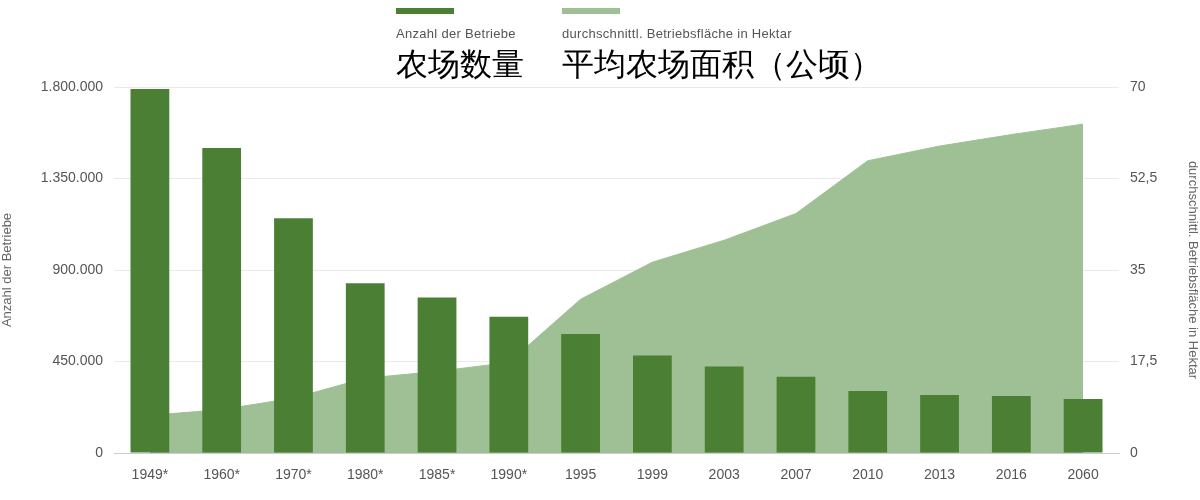  What do you see at coordinates (509, 474) in the screenshot?
I see `x-tick-label: 1990*` at bounding box center [509, 474].